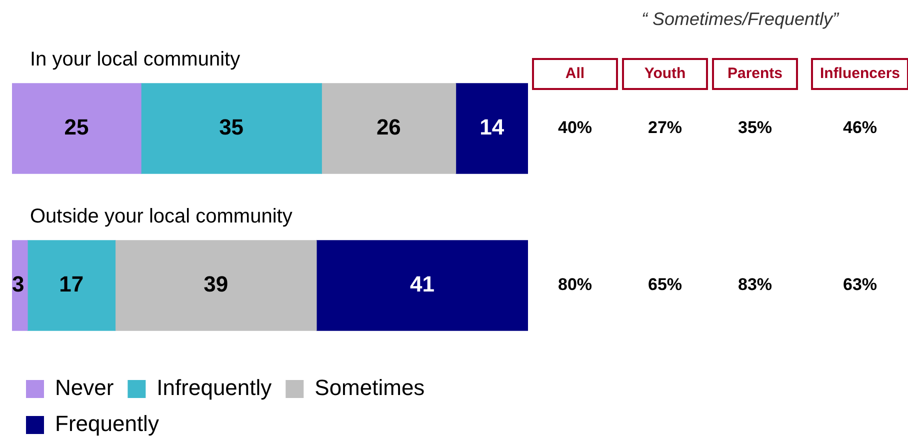  What do you see at coordinates (575, 128) in the screenshot?
I see `text: 40%` at bounding box center [575, 128].